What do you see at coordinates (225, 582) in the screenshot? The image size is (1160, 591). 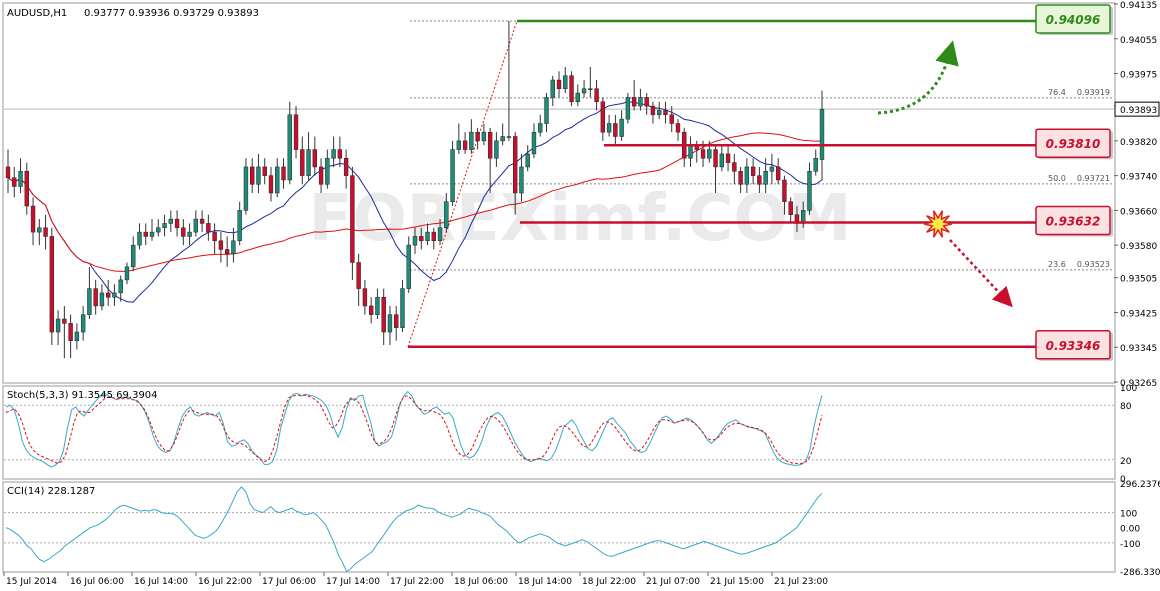 I see `time-tick-label: 16 Jul 22:00` at bounding box center [225, 582].